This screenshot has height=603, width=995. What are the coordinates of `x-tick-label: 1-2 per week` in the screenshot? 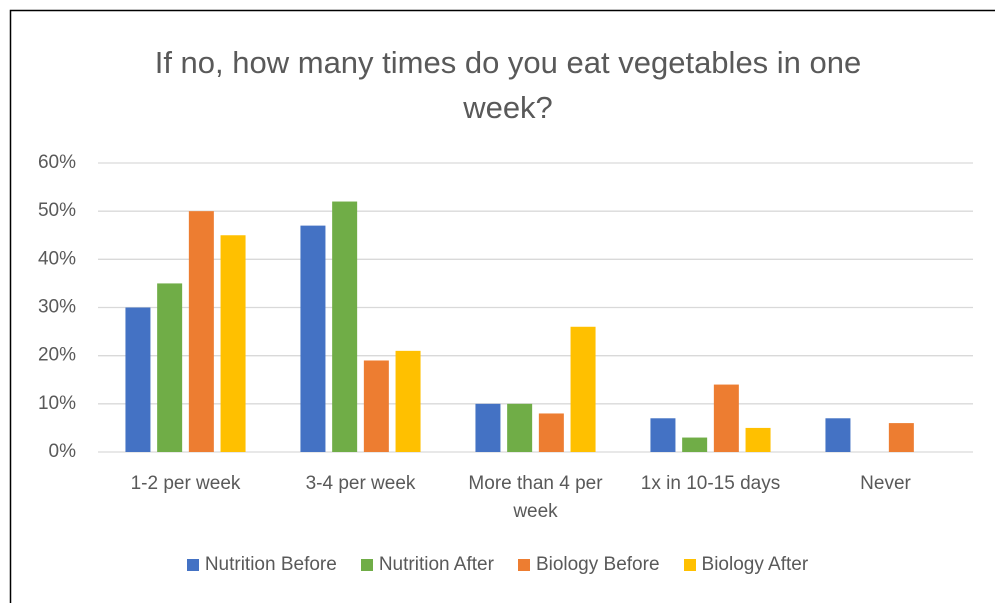 It's located at (185, 483).